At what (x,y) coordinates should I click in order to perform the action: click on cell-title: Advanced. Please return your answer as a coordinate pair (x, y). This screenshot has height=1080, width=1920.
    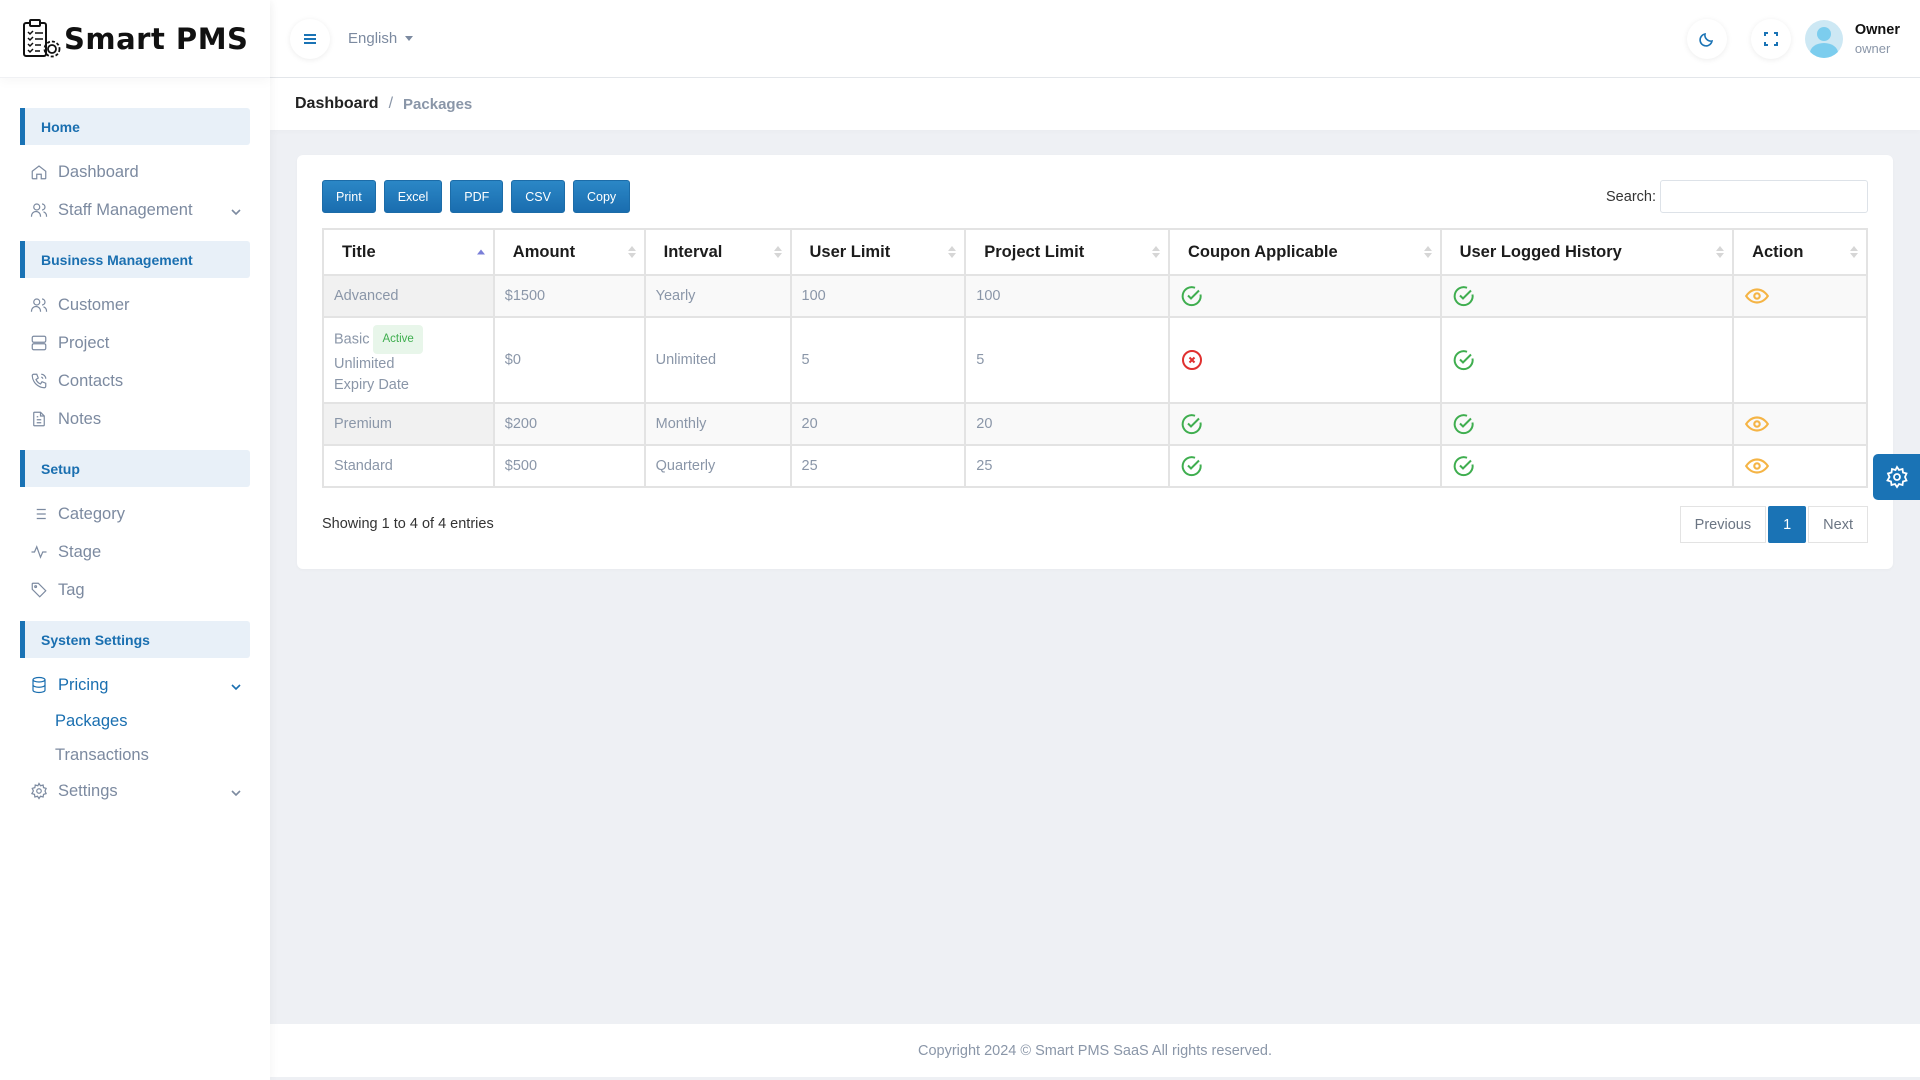
    Looking at the image, I should click on (408, 296).